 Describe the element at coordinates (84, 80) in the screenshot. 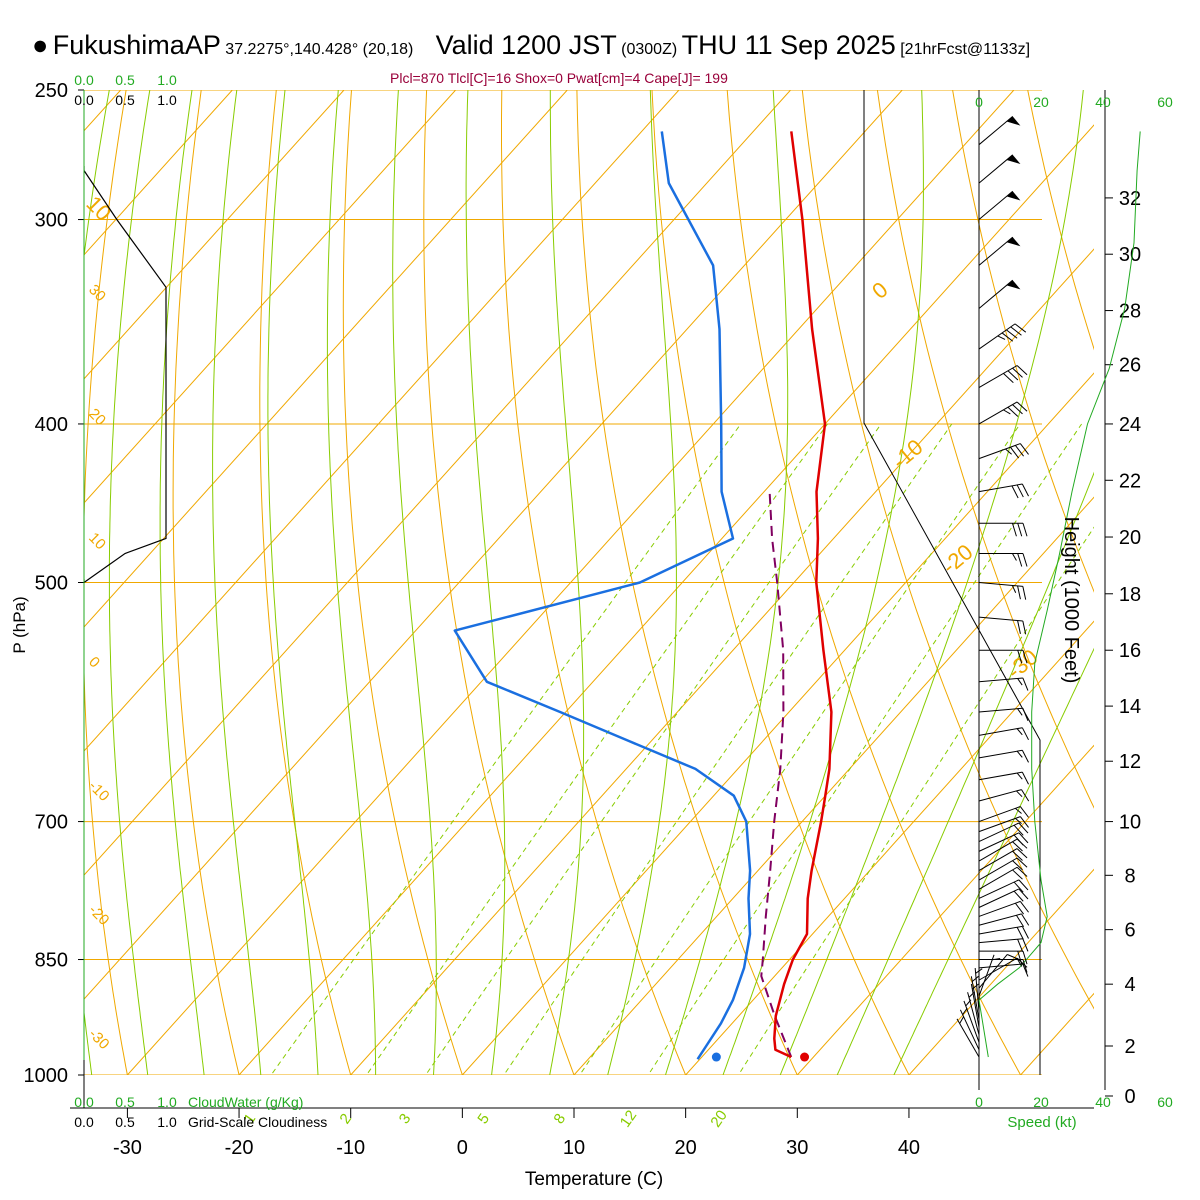

I see `cloud-water-tick-top: 0.0` at that location.